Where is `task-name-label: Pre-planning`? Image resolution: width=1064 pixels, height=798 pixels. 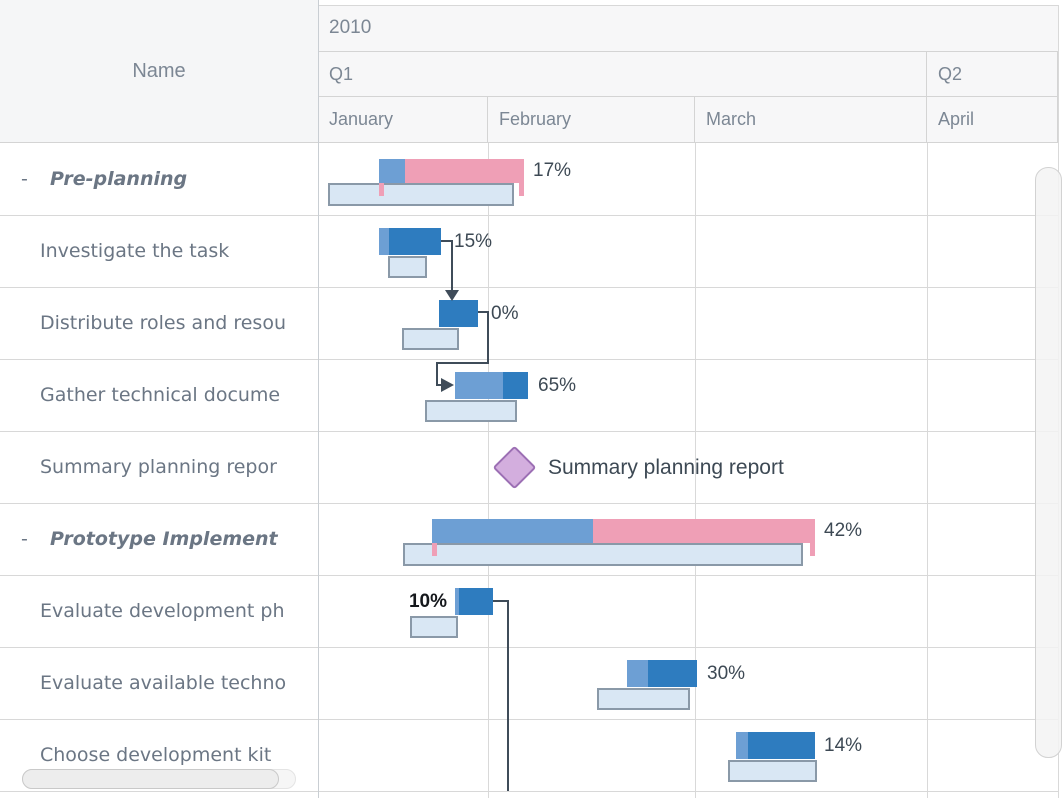
task-name-label: Pre-planning is located at coordinates (119, 179).